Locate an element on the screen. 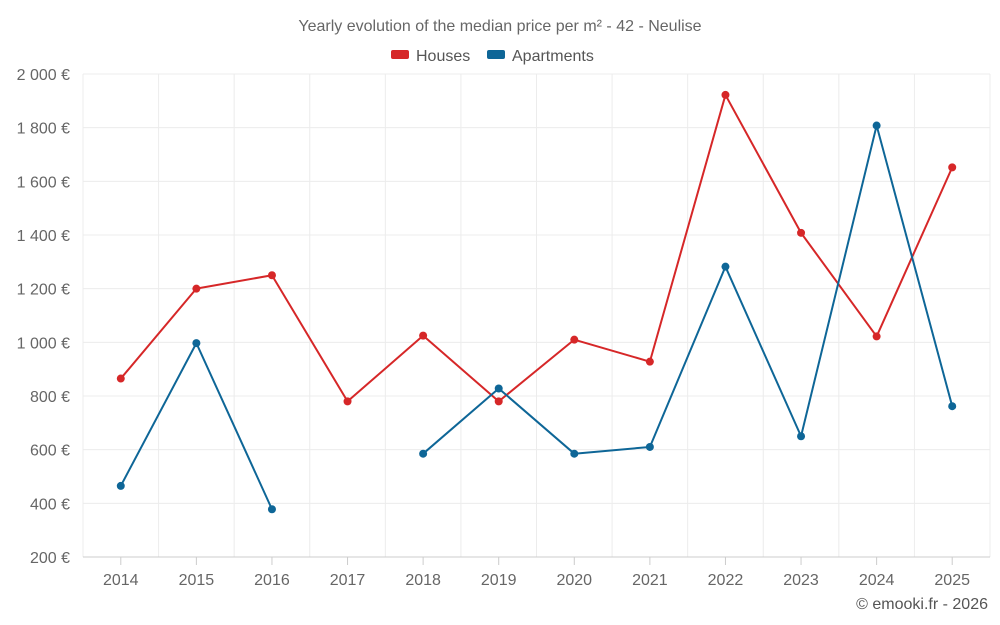 Image resolution: width=1000 pixels, height=625 pixels. data-point-houses-2016 is located at coordinates (271, 275).